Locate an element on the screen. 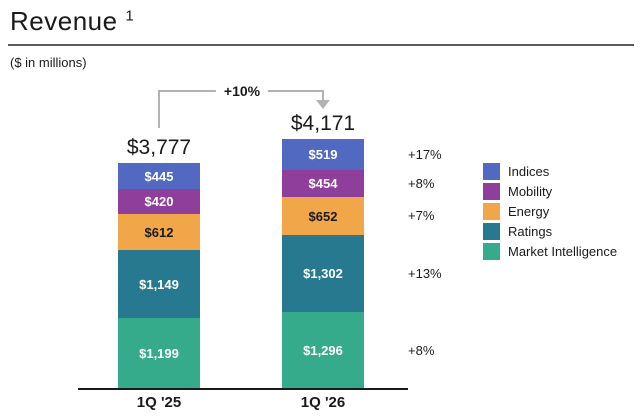 The width and height of the screenshot is (640, 419). total-growth-label: +10% is located at coordinates (242, 91).